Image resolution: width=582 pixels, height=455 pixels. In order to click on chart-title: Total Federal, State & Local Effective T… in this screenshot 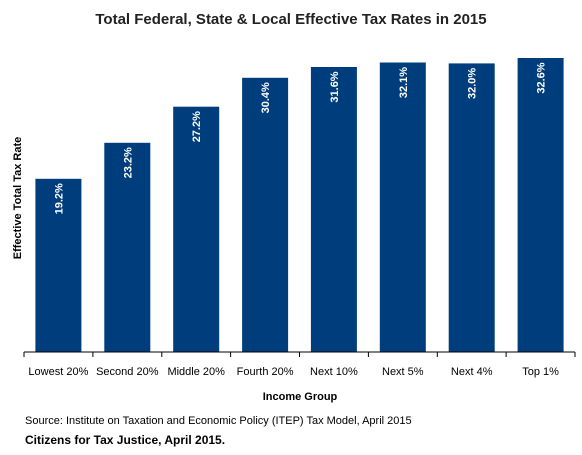, I will do `click(290, 19)`.